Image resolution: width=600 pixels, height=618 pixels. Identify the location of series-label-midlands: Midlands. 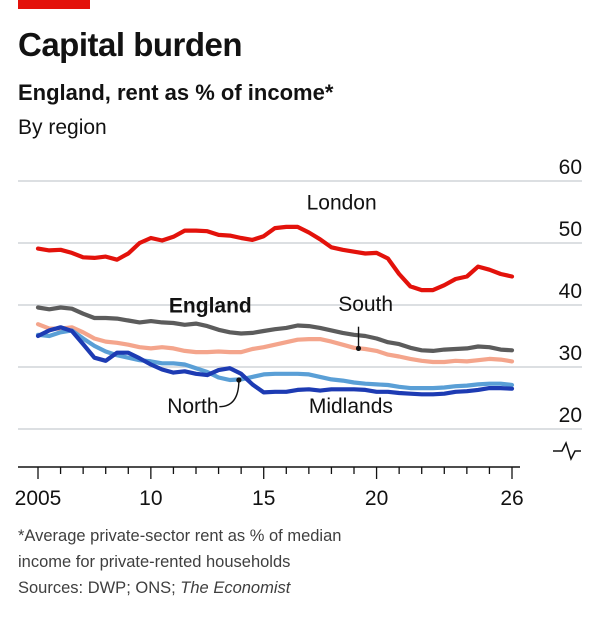
(351, 406).